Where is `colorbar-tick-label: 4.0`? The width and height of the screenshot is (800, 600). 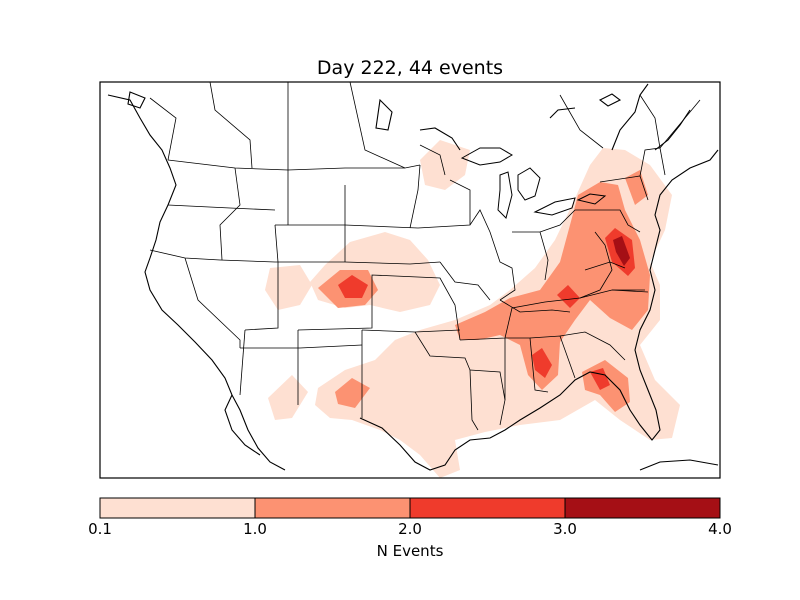 colorbar-tick-label: 4.0 is located at coordinates (720, 529).